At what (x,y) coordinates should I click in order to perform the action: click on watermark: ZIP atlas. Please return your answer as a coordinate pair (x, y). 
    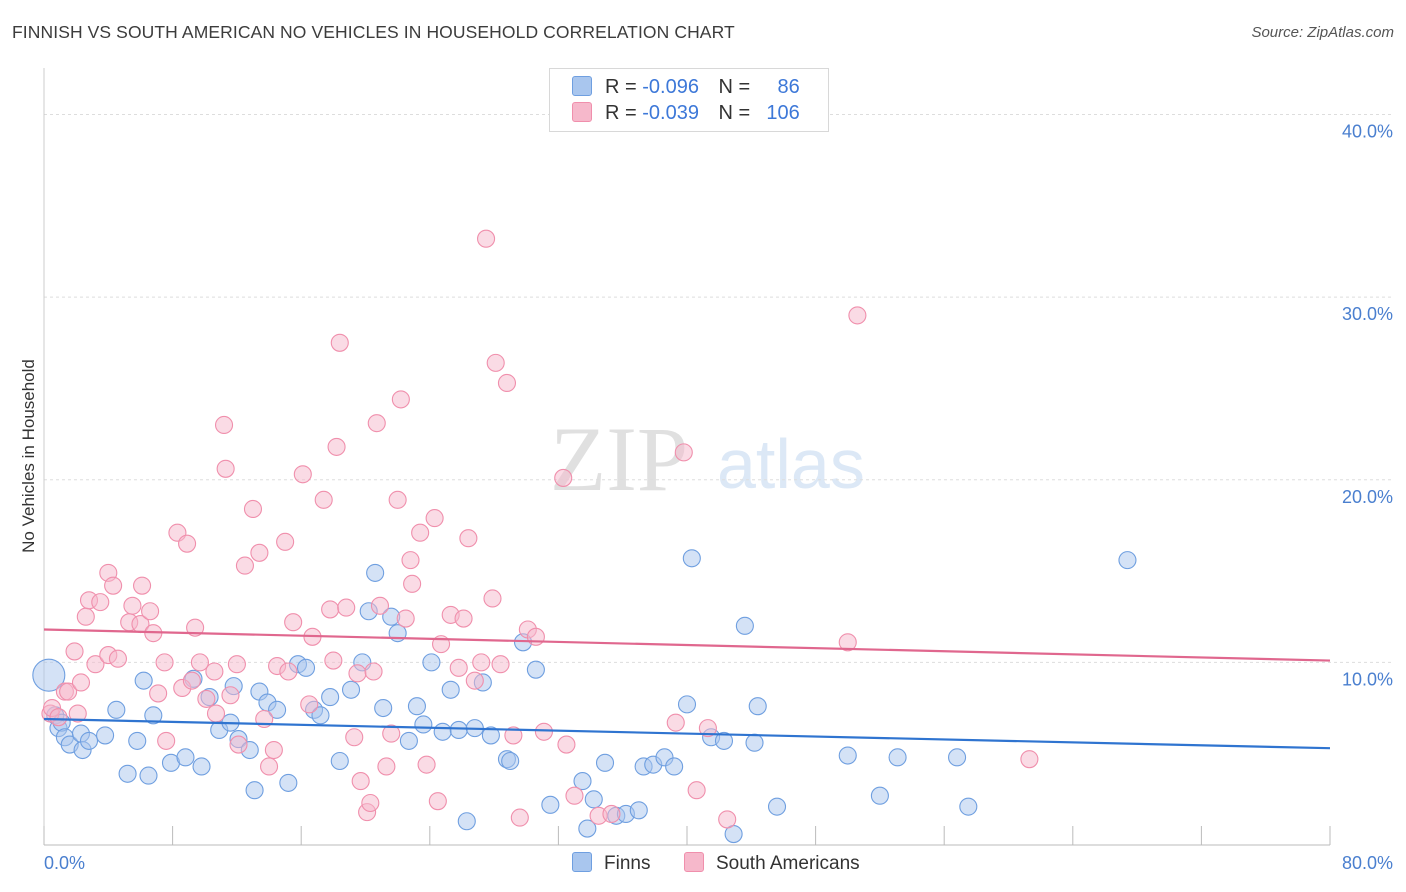
    Looking at the image, I should click on (707, 459).